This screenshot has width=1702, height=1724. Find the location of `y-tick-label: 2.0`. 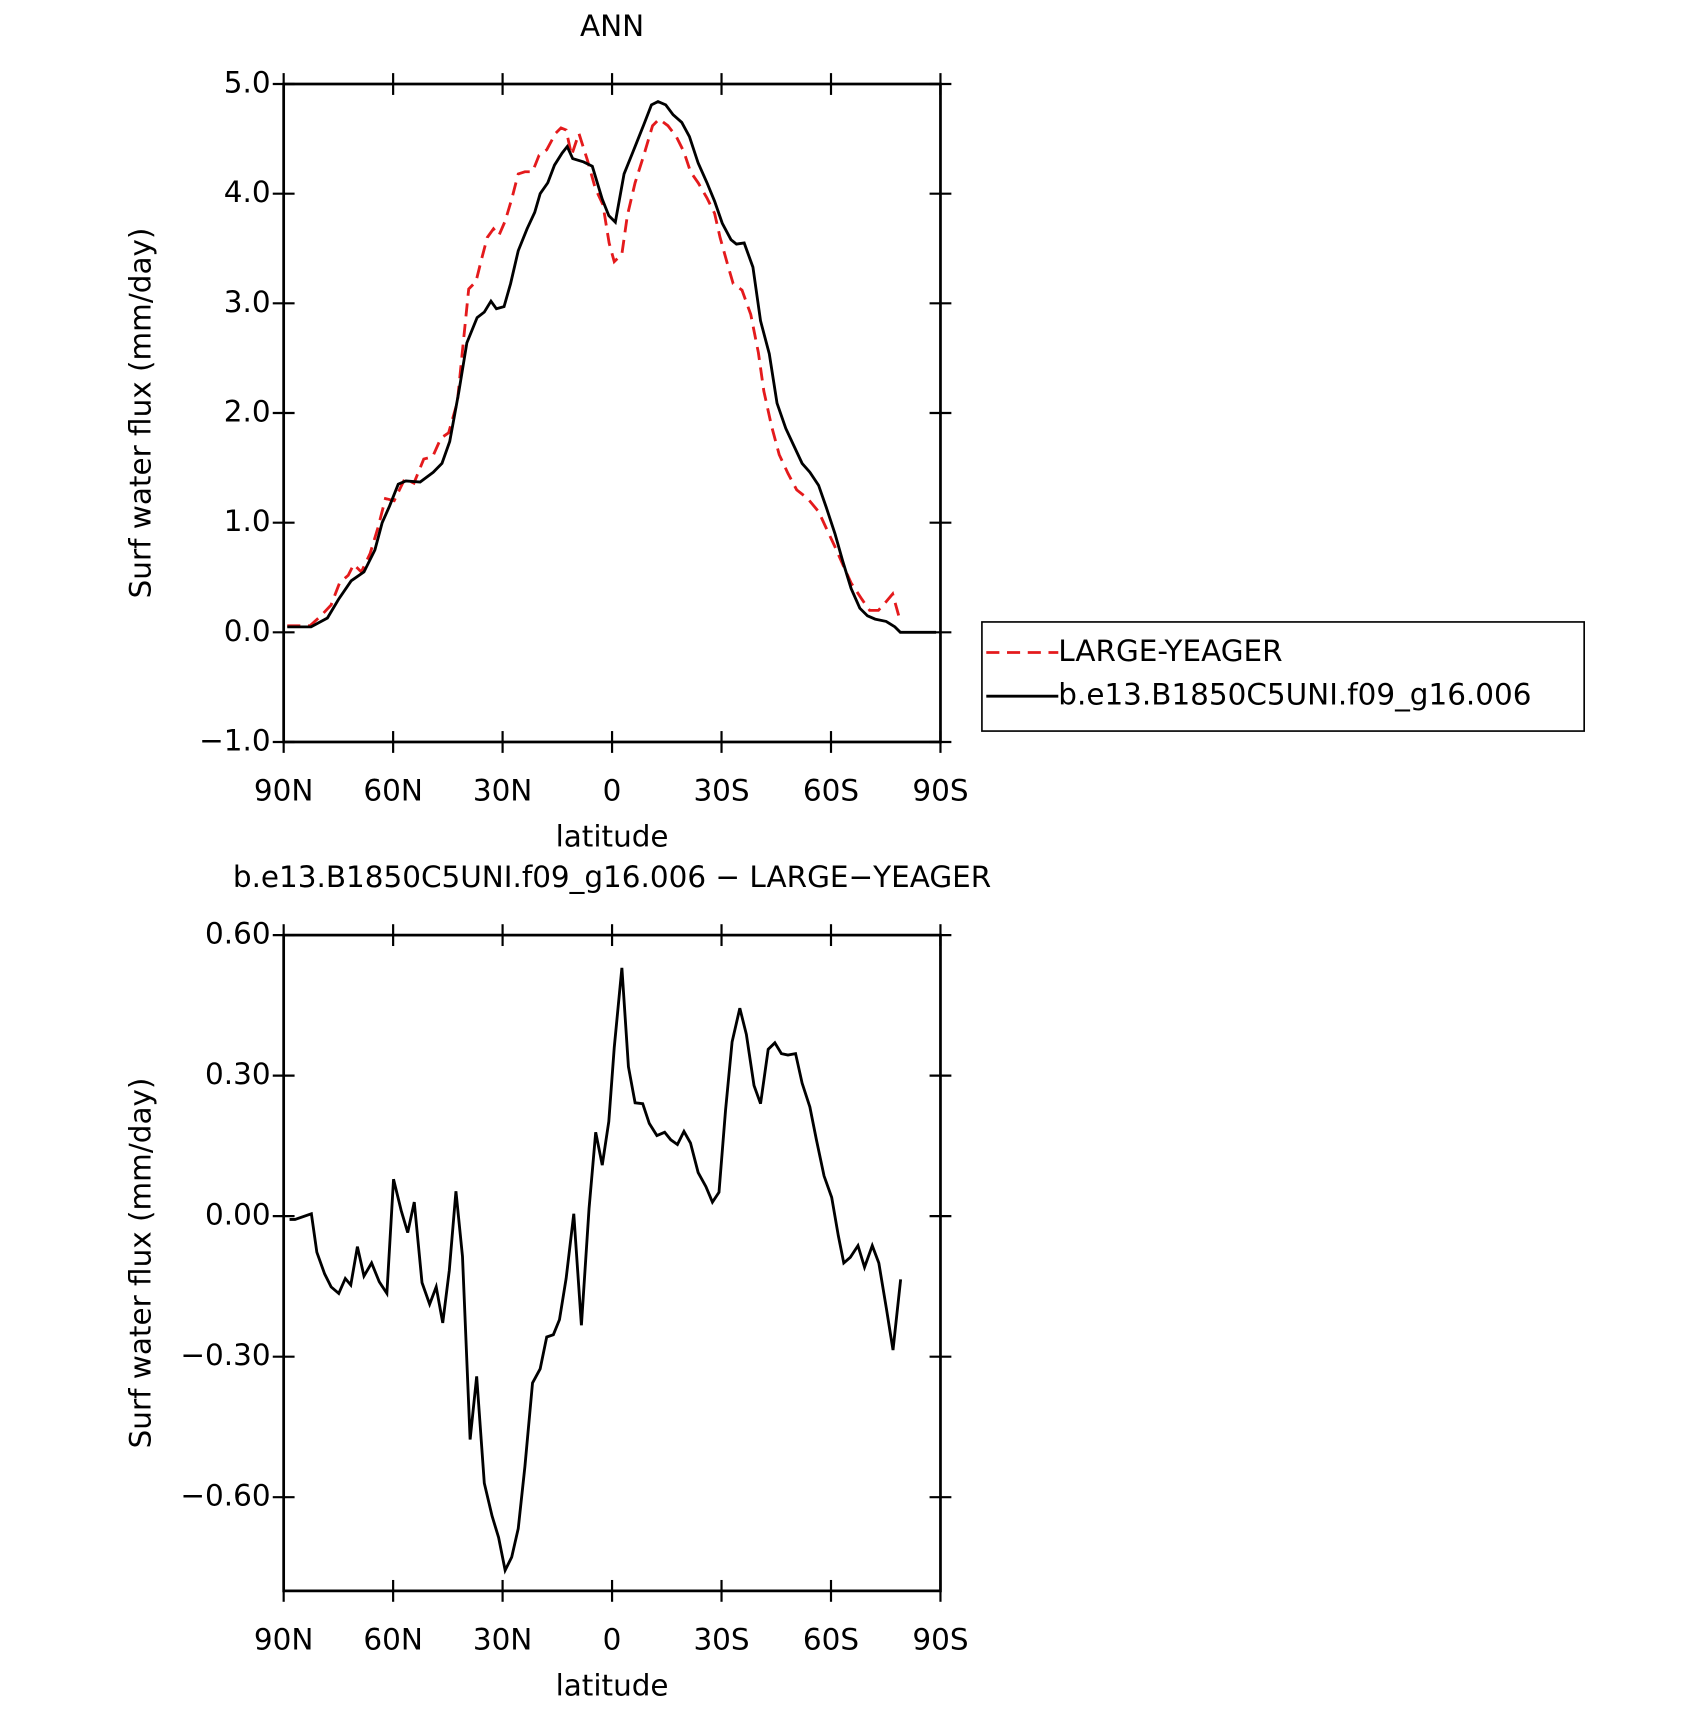

y-tick-label: 2.0 is located at coordinates (247, 411).